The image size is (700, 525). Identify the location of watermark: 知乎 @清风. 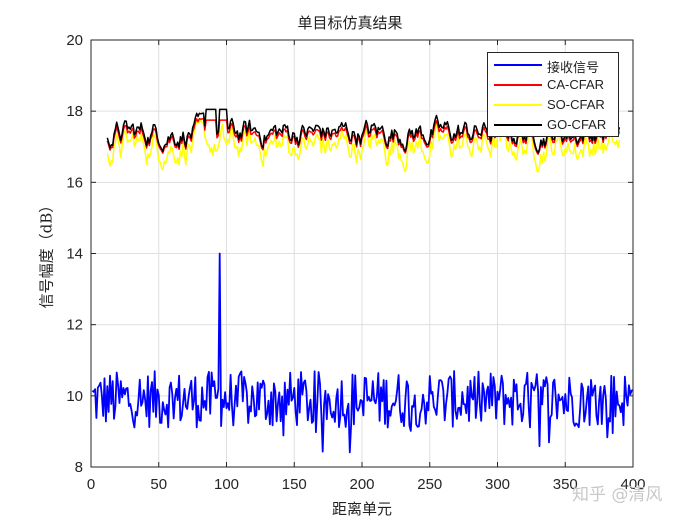
(617, 495).